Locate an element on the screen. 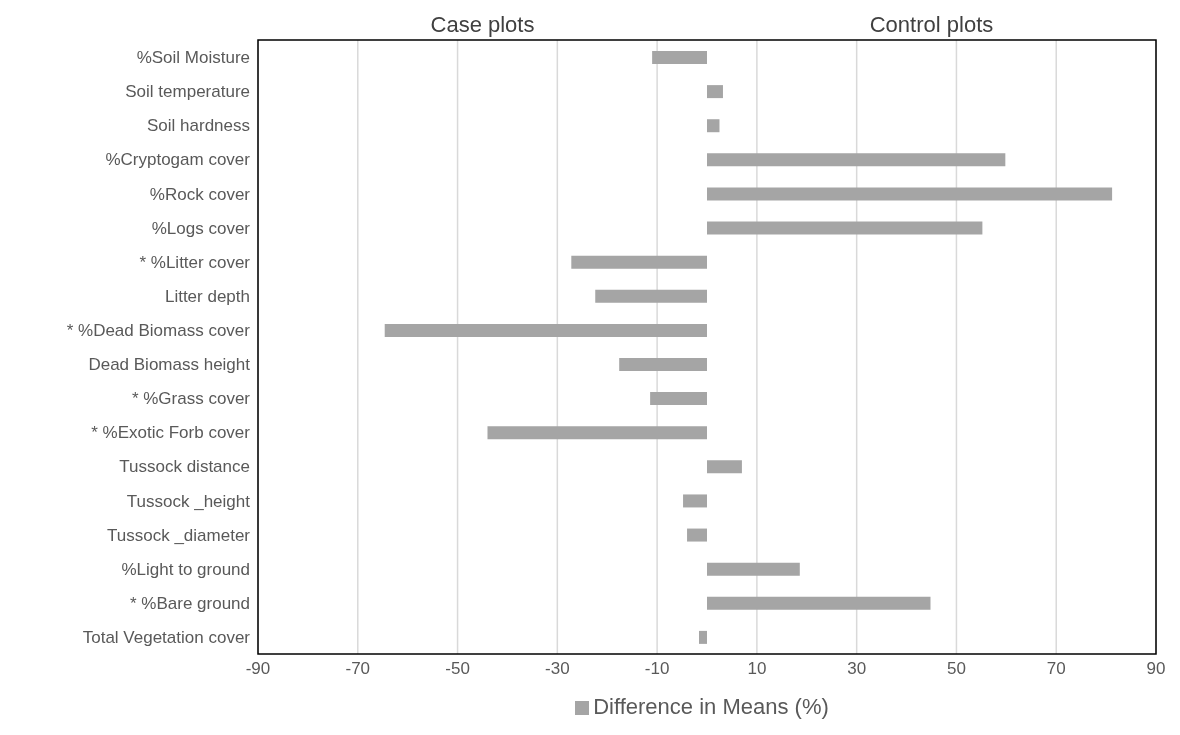 Image resolution: width=1180 pixels, height=735 pixels. y-tick-label: * %Grass cover is located at coordinates (191, 399).